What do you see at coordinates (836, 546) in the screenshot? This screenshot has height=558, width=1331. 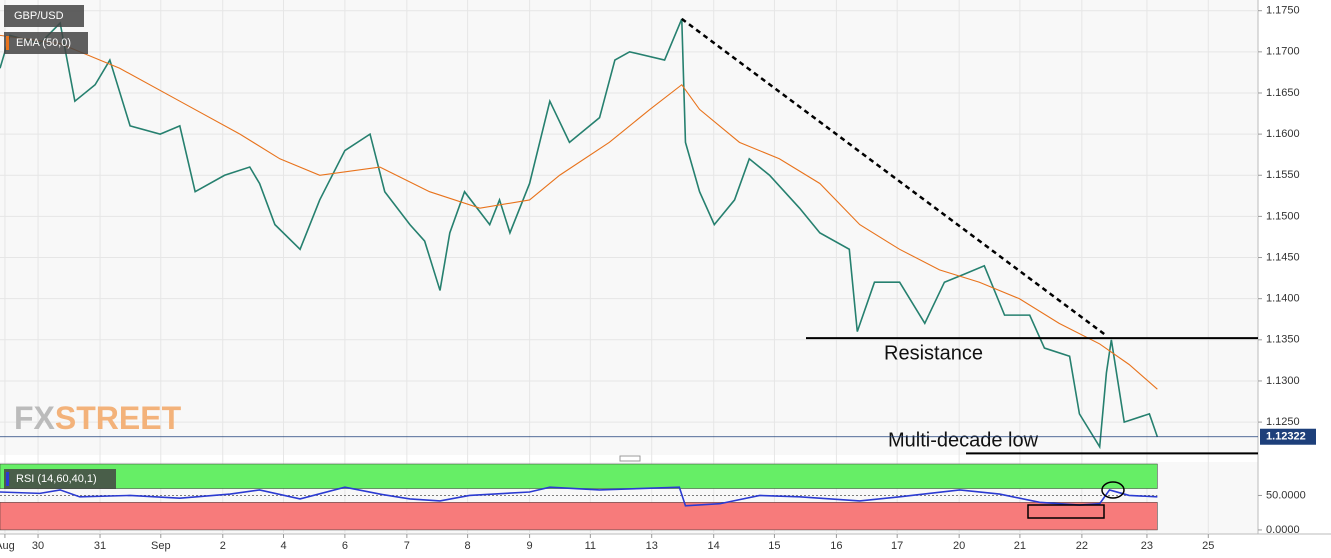 I see `x-tick-label: 16` at bounding box center [836, 546].